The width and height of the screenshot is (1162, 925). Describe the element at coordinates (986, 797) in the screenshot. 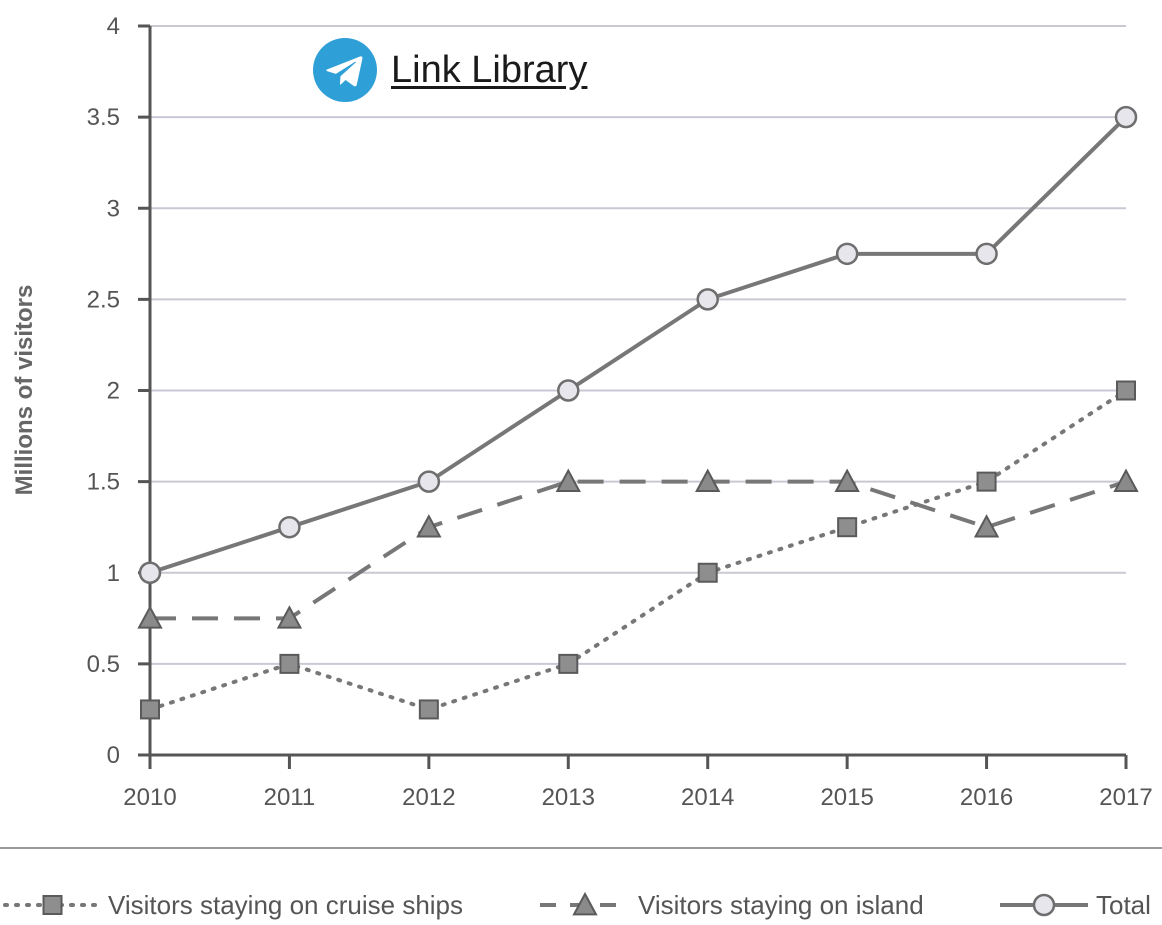

I see `x-tick-label-6: 2016` at that location.